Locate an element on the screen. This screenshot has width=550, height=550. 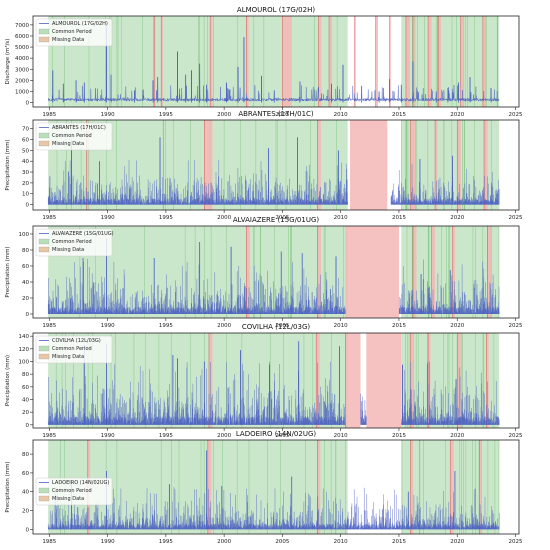
panel-title: ALMOUROL (17G/02H) is located at coordinates (276, 10).